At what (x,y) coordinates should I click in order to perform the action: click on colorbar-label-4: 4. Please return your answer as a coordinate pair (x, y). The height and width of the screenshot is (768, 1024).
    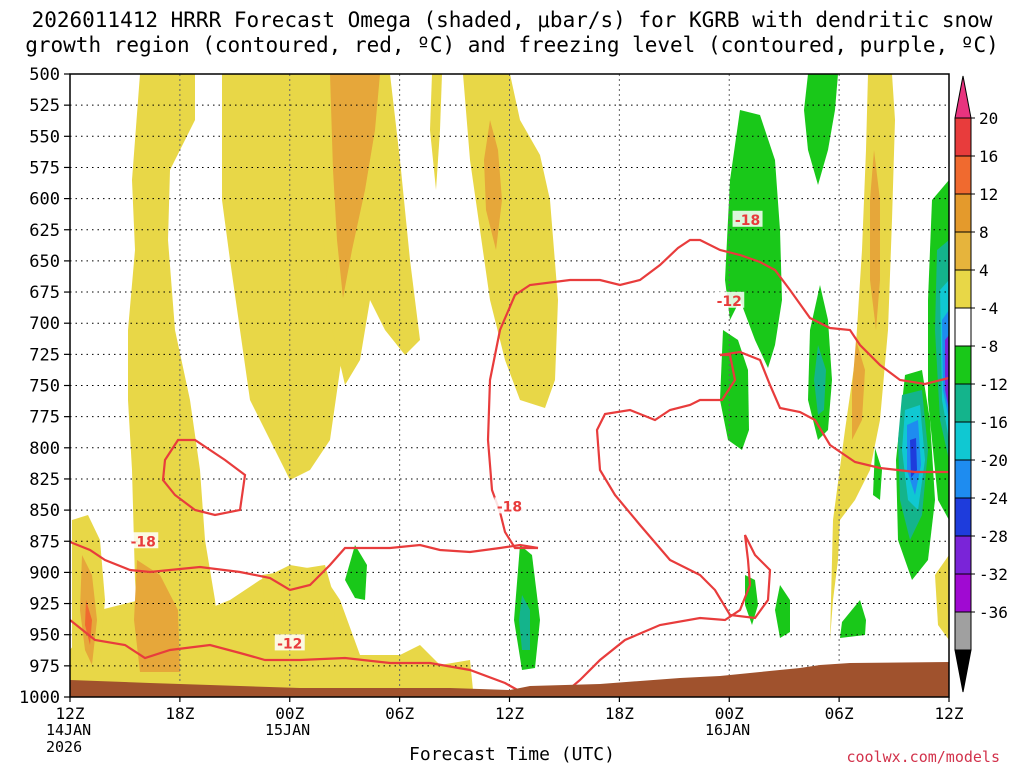
    Looking at the image, I should click on (984, 270).